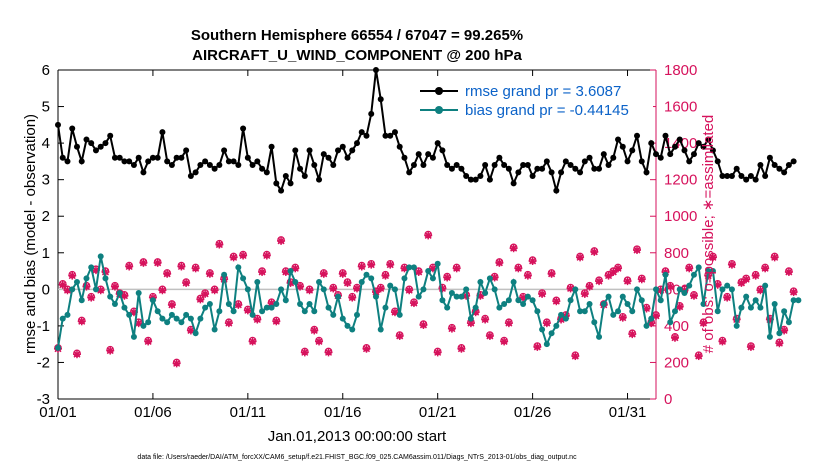 This screenshot has width=830, height=470. What do you see at coordinates (46, 180) in the screenshot?
I see `y-left-tick-label: 3` at bounding box center [46, 180].